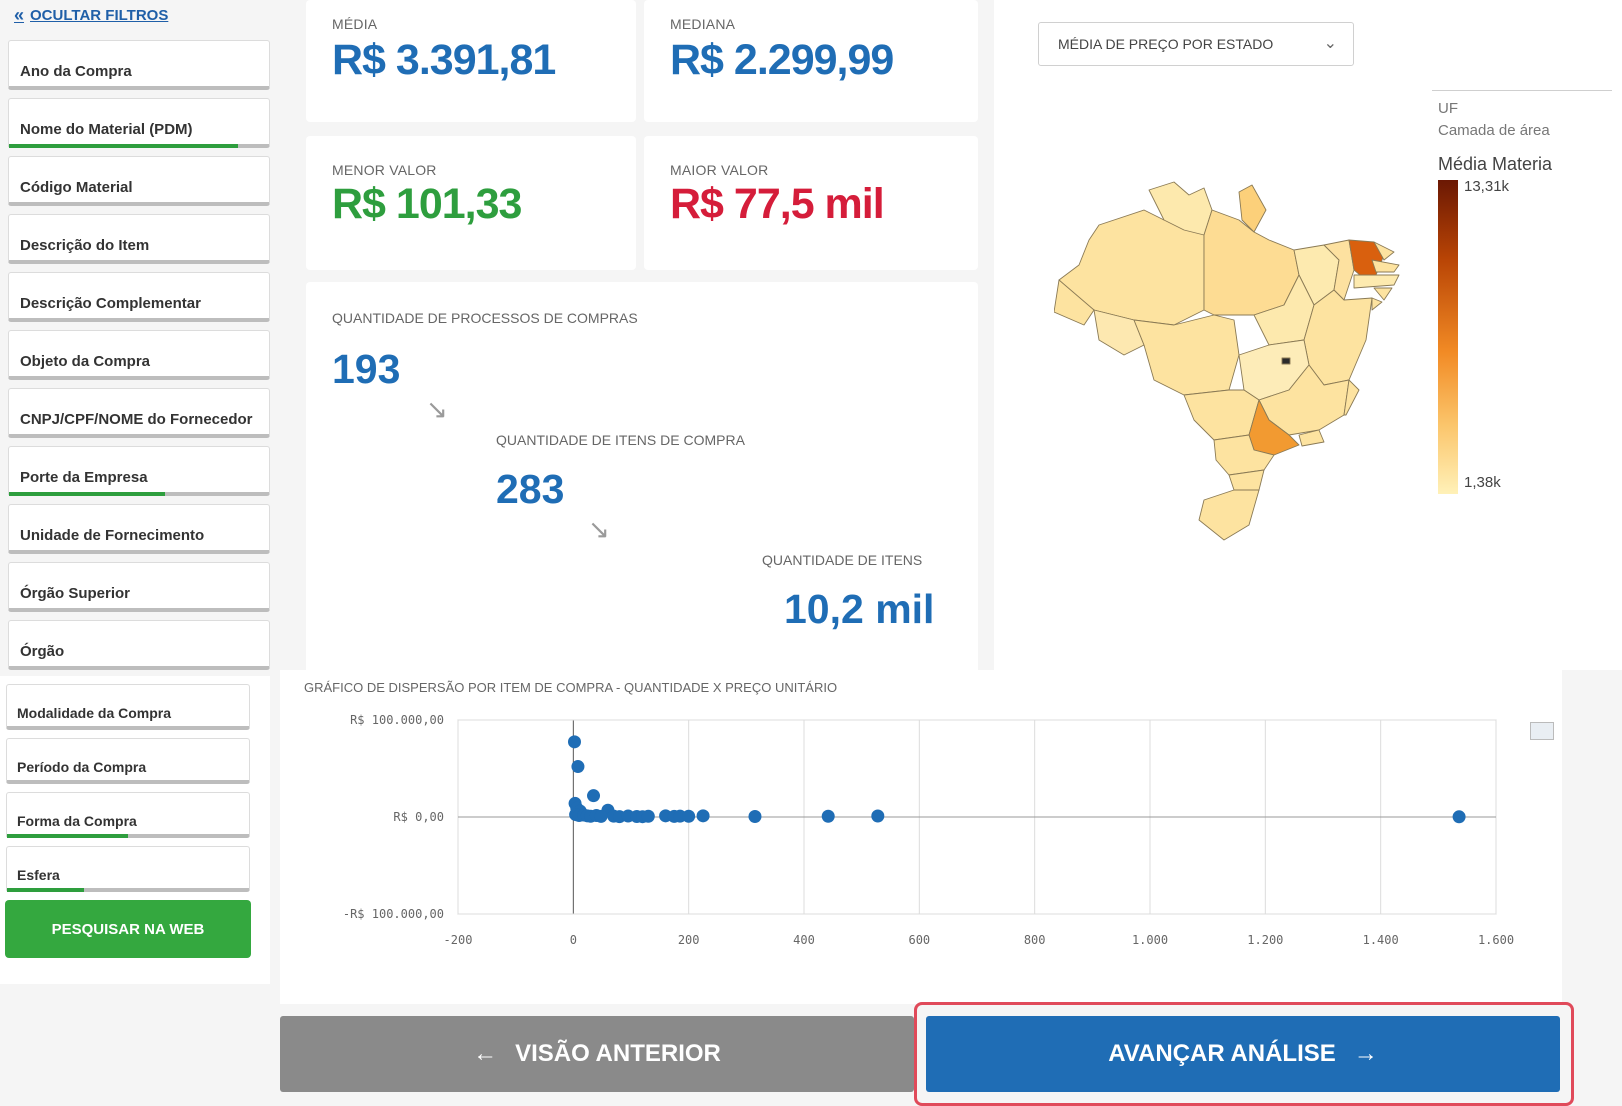  Describe the element at coordinates (573, 940) in the screenshot. I see `x-tick-label: 0` at that location.